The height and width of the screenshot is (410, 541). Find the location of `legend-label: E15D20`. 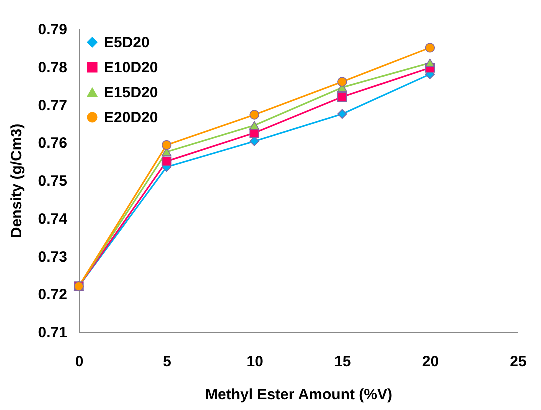

legend-label: E15D20 is located at coordinates (131, 93).